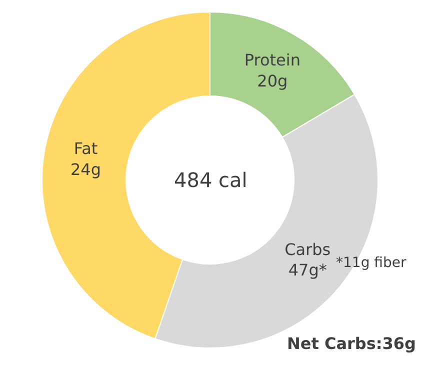 This screenshot has width=424, height=366. What do you see at coordinates (85, 159) in the screenshot?
I see `slice-label: Fat 24g` at bounding box center [85, 159].